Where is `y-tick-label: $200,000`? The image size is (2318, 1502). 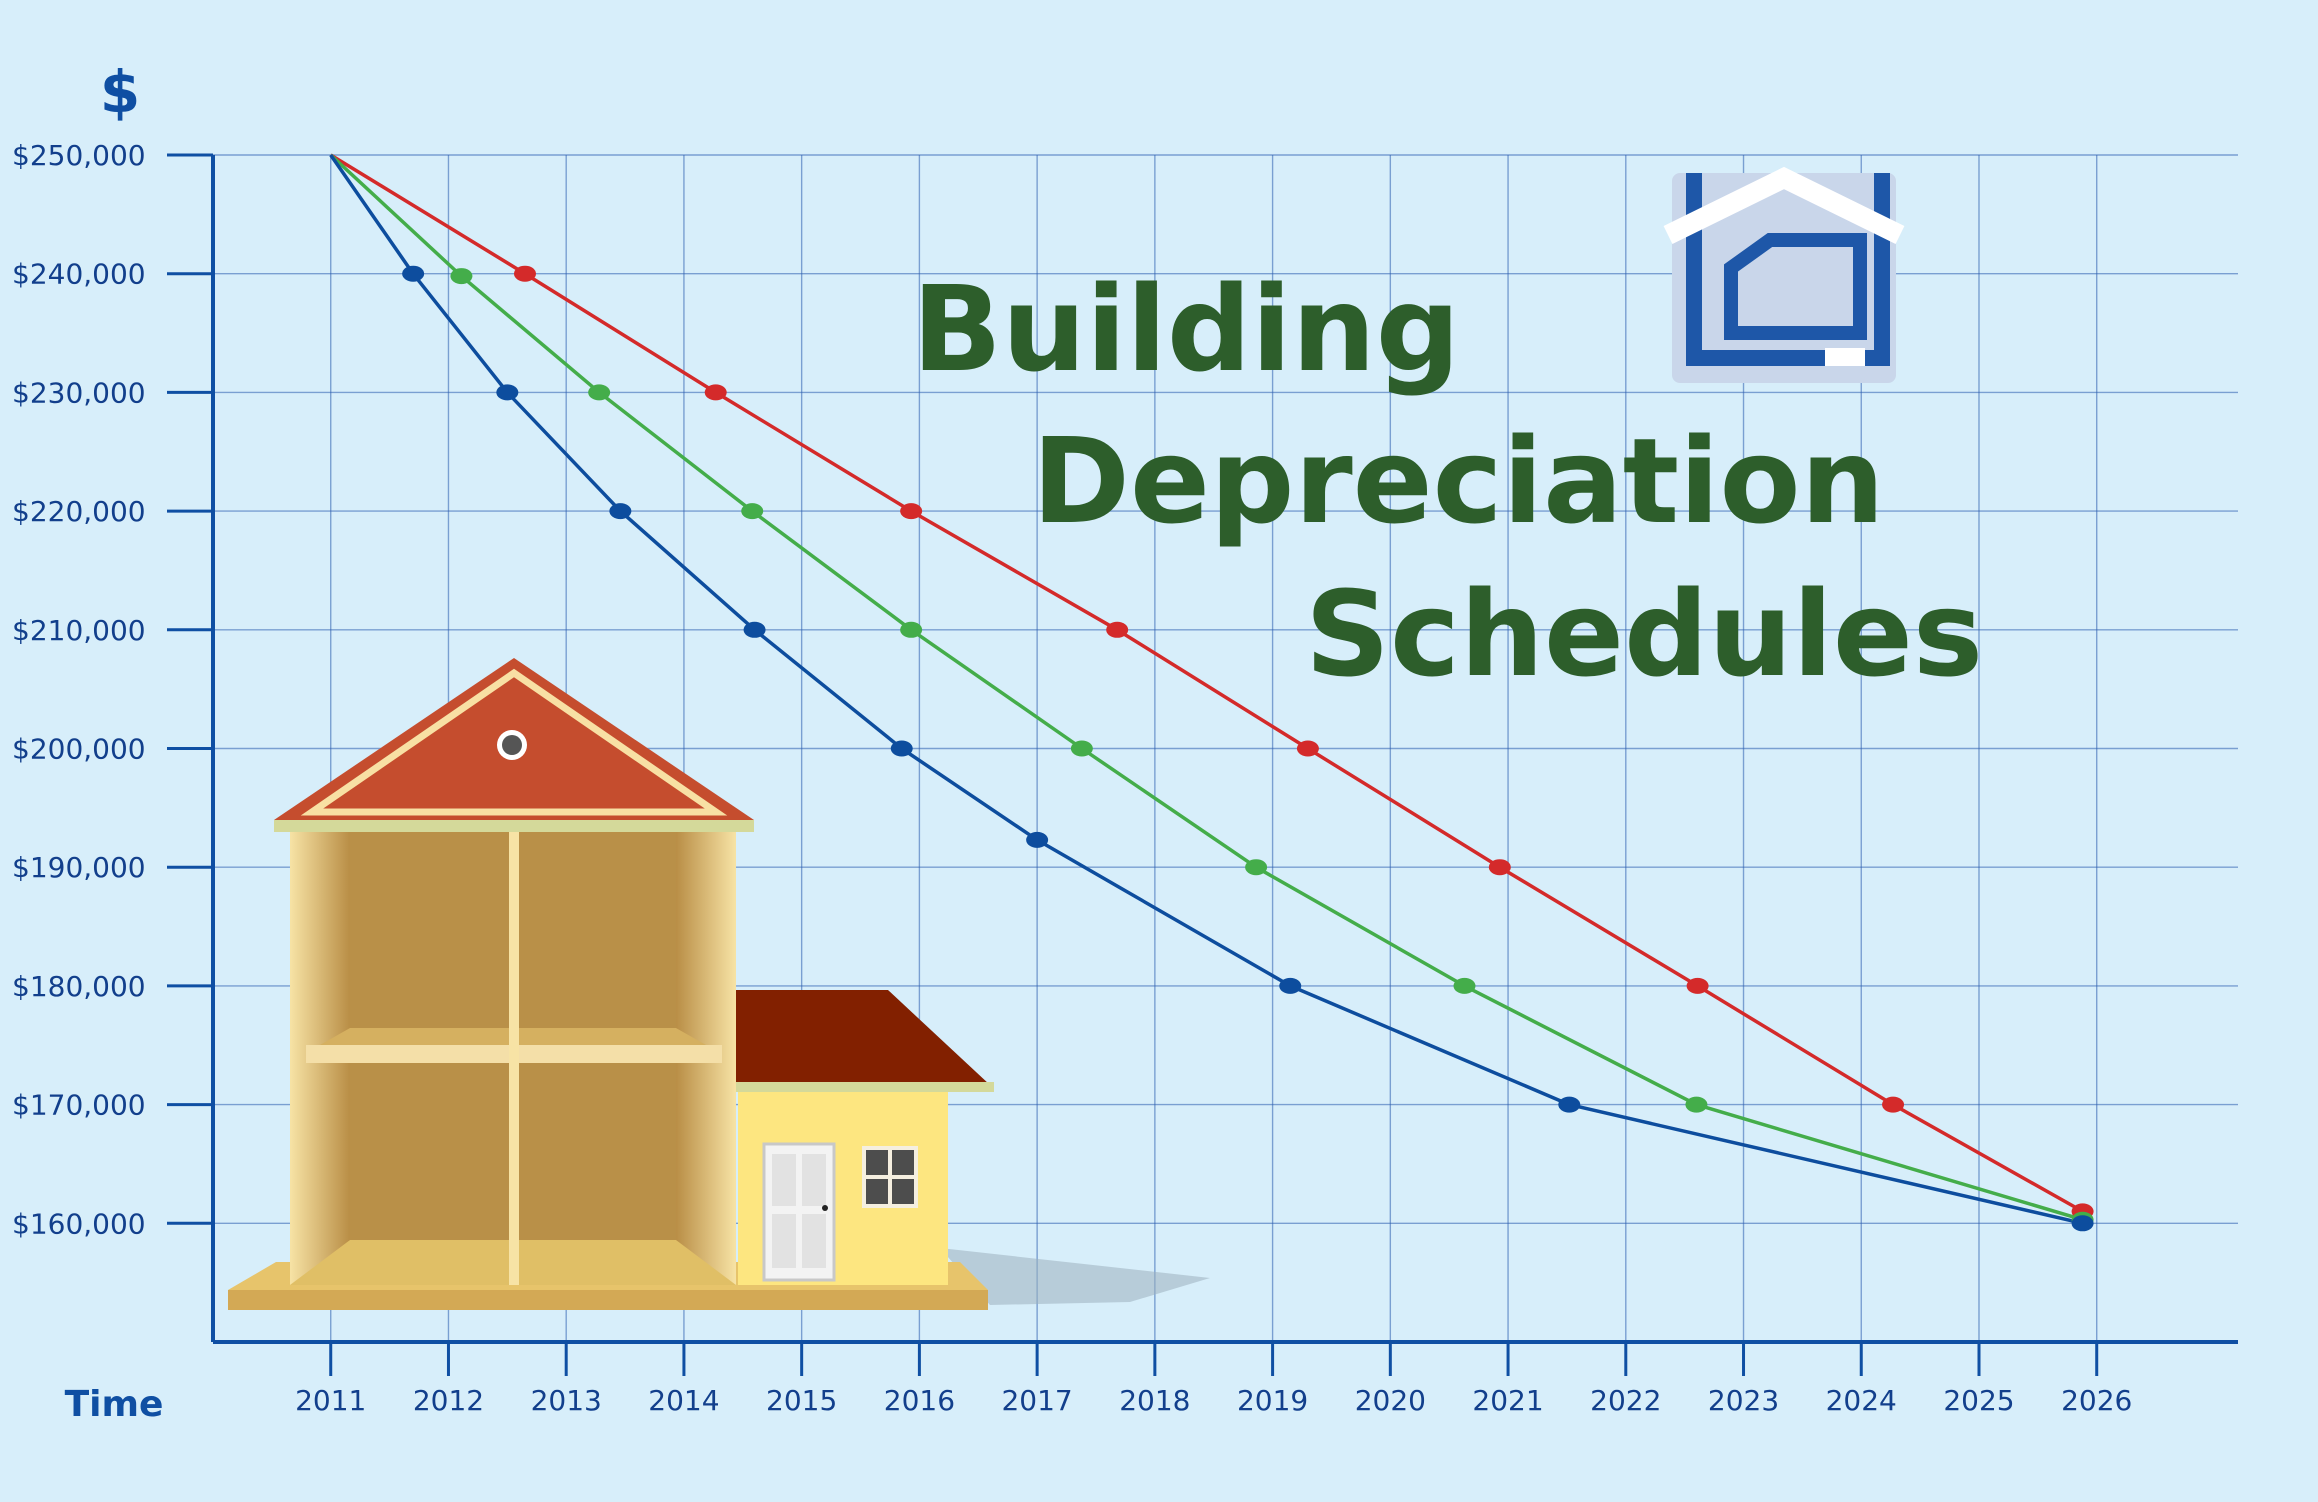
y-tick-label: $200,000 is located at coordinates (79, 749).